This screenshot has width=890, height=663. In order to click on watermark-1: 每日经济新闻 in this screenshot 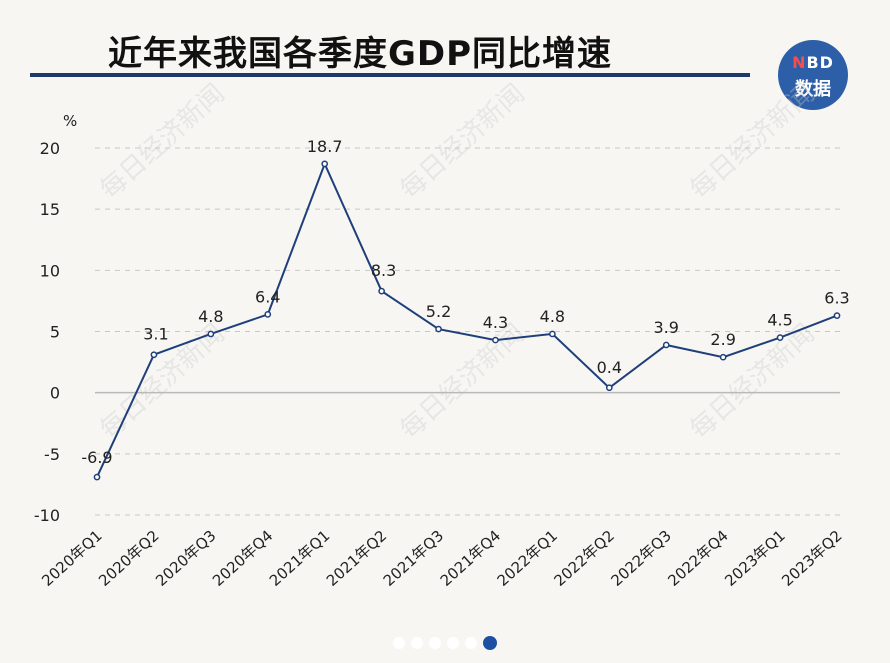, I will do `click(463, 142)`.